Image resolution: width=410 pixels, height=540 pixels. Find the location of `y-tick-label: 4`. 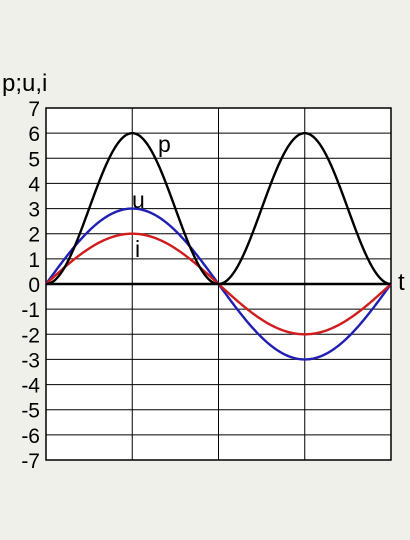

y-tick-label: 4 is located at coordinates (34, 184).